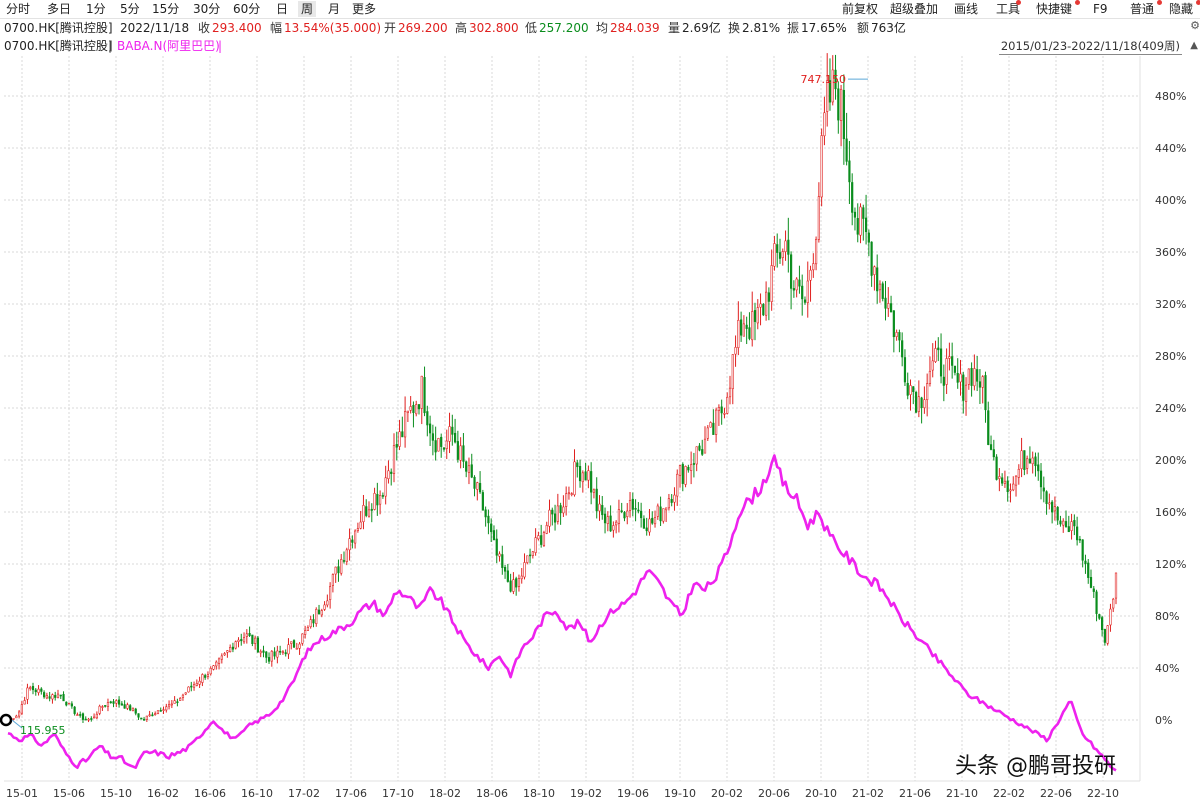 The image size is (1200, 803). What do you see at coordinates (334, 9) in the screenshot?
I see `period-tab-9: 月` at bounding box center [334, 9].